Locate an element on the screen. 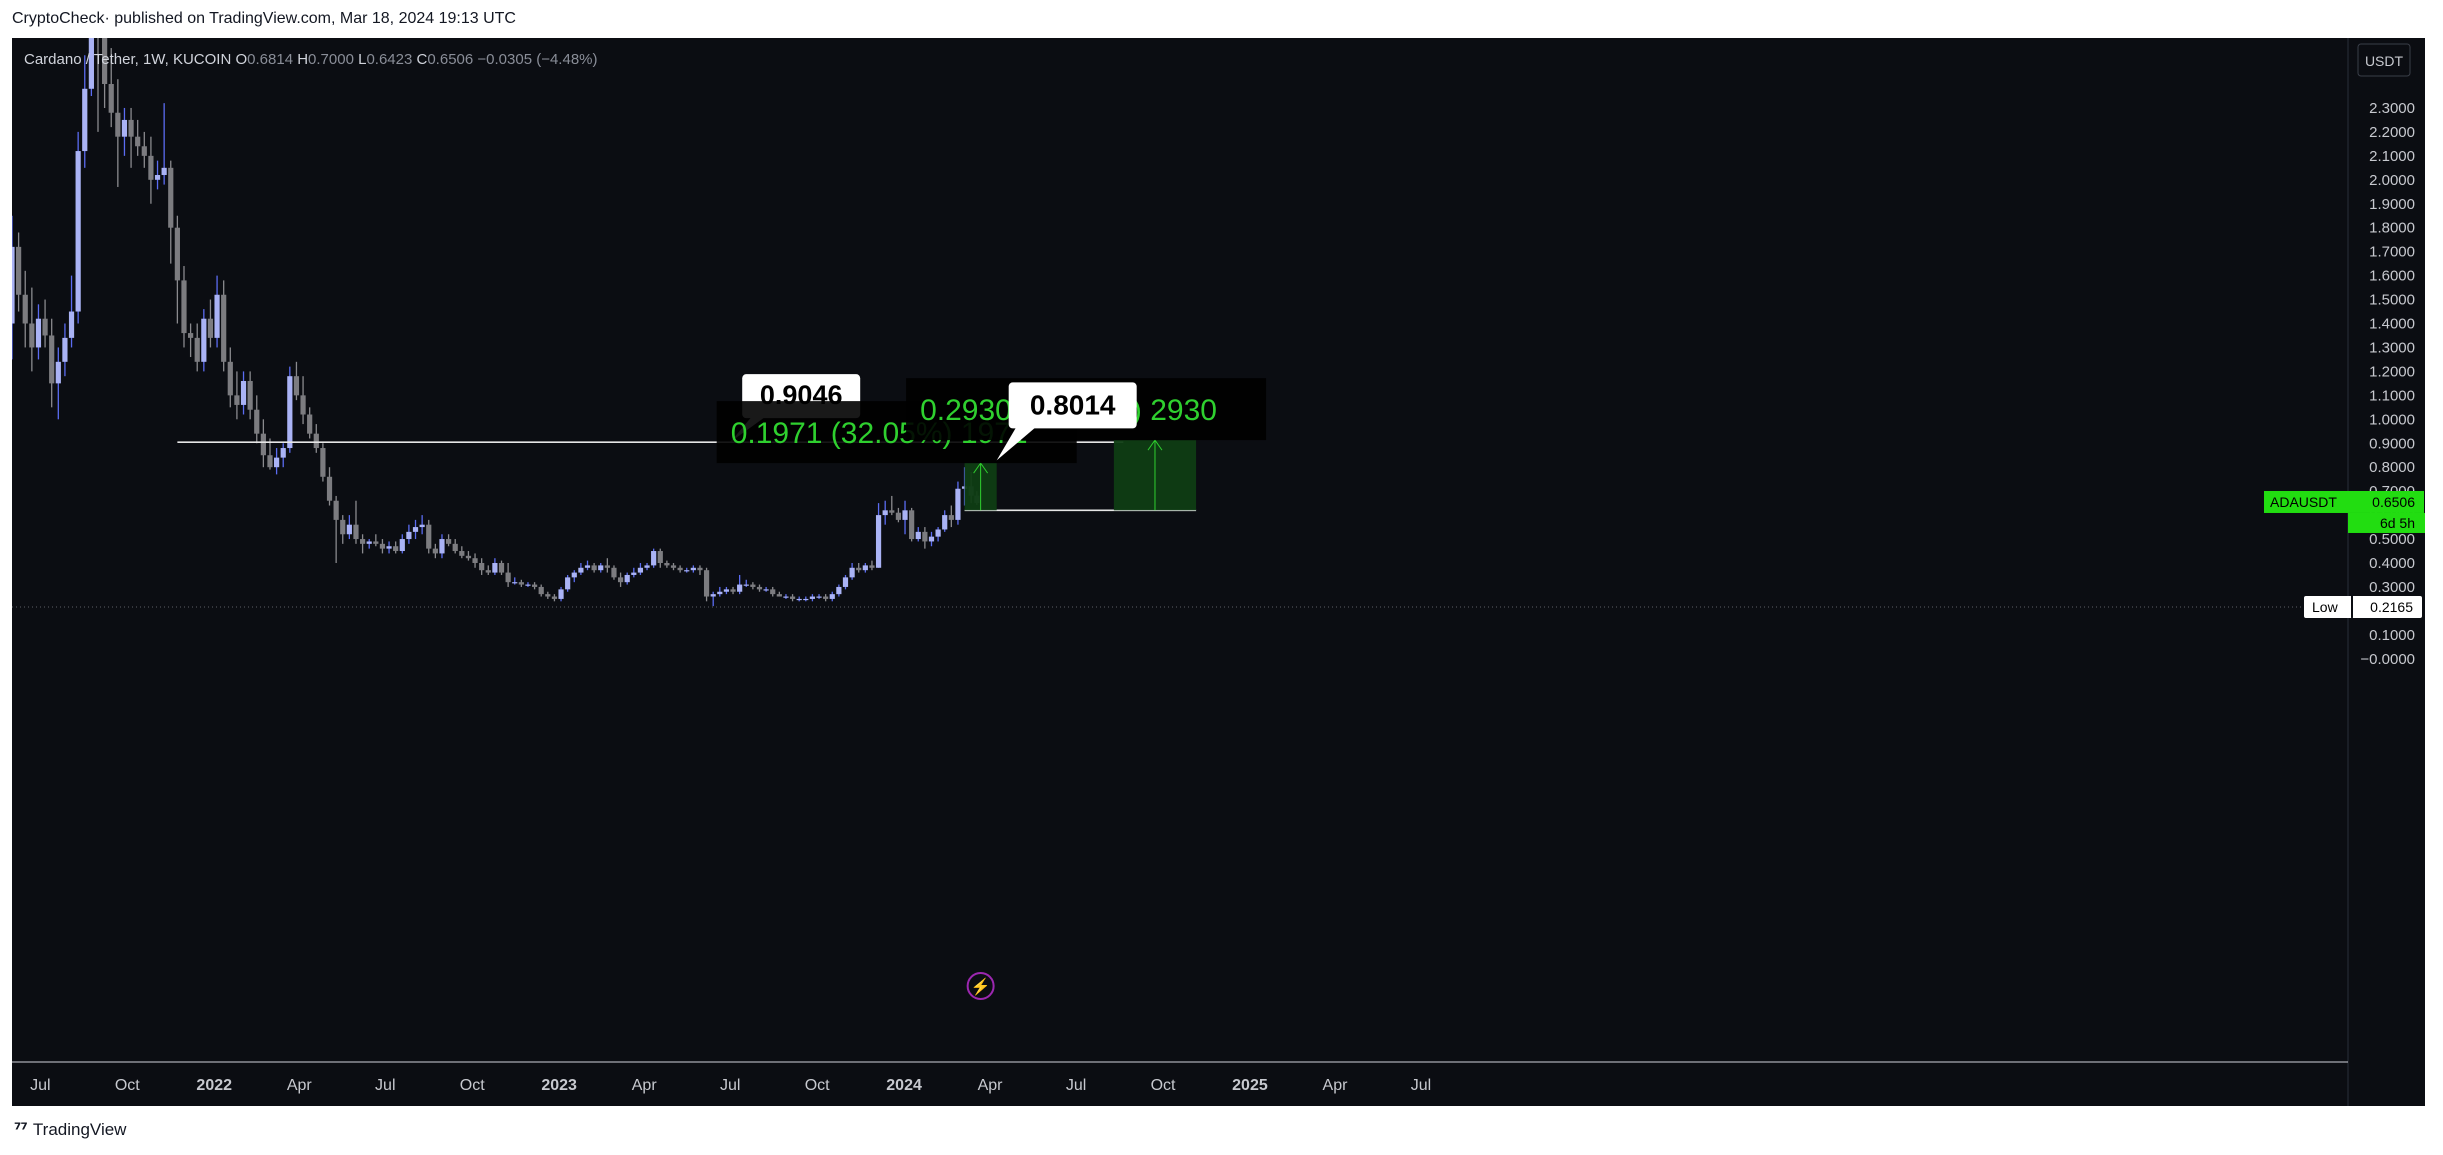  price-tick-label: 1.1000 is located at coordinates (2392, 395).